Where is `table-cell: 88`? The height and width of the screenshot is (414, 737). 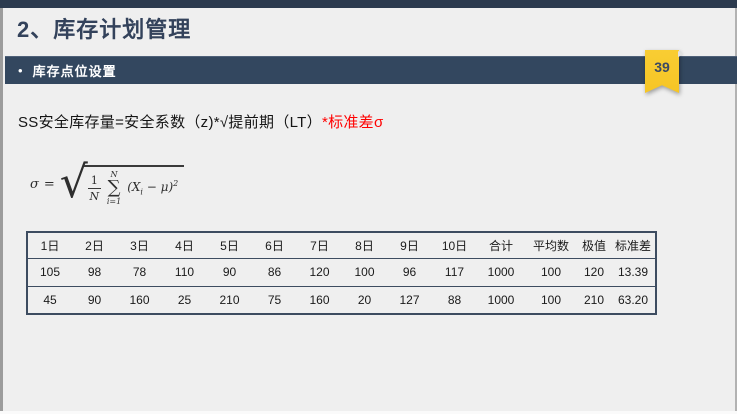 table-cell: 88 is located at coordinates (454, 299).